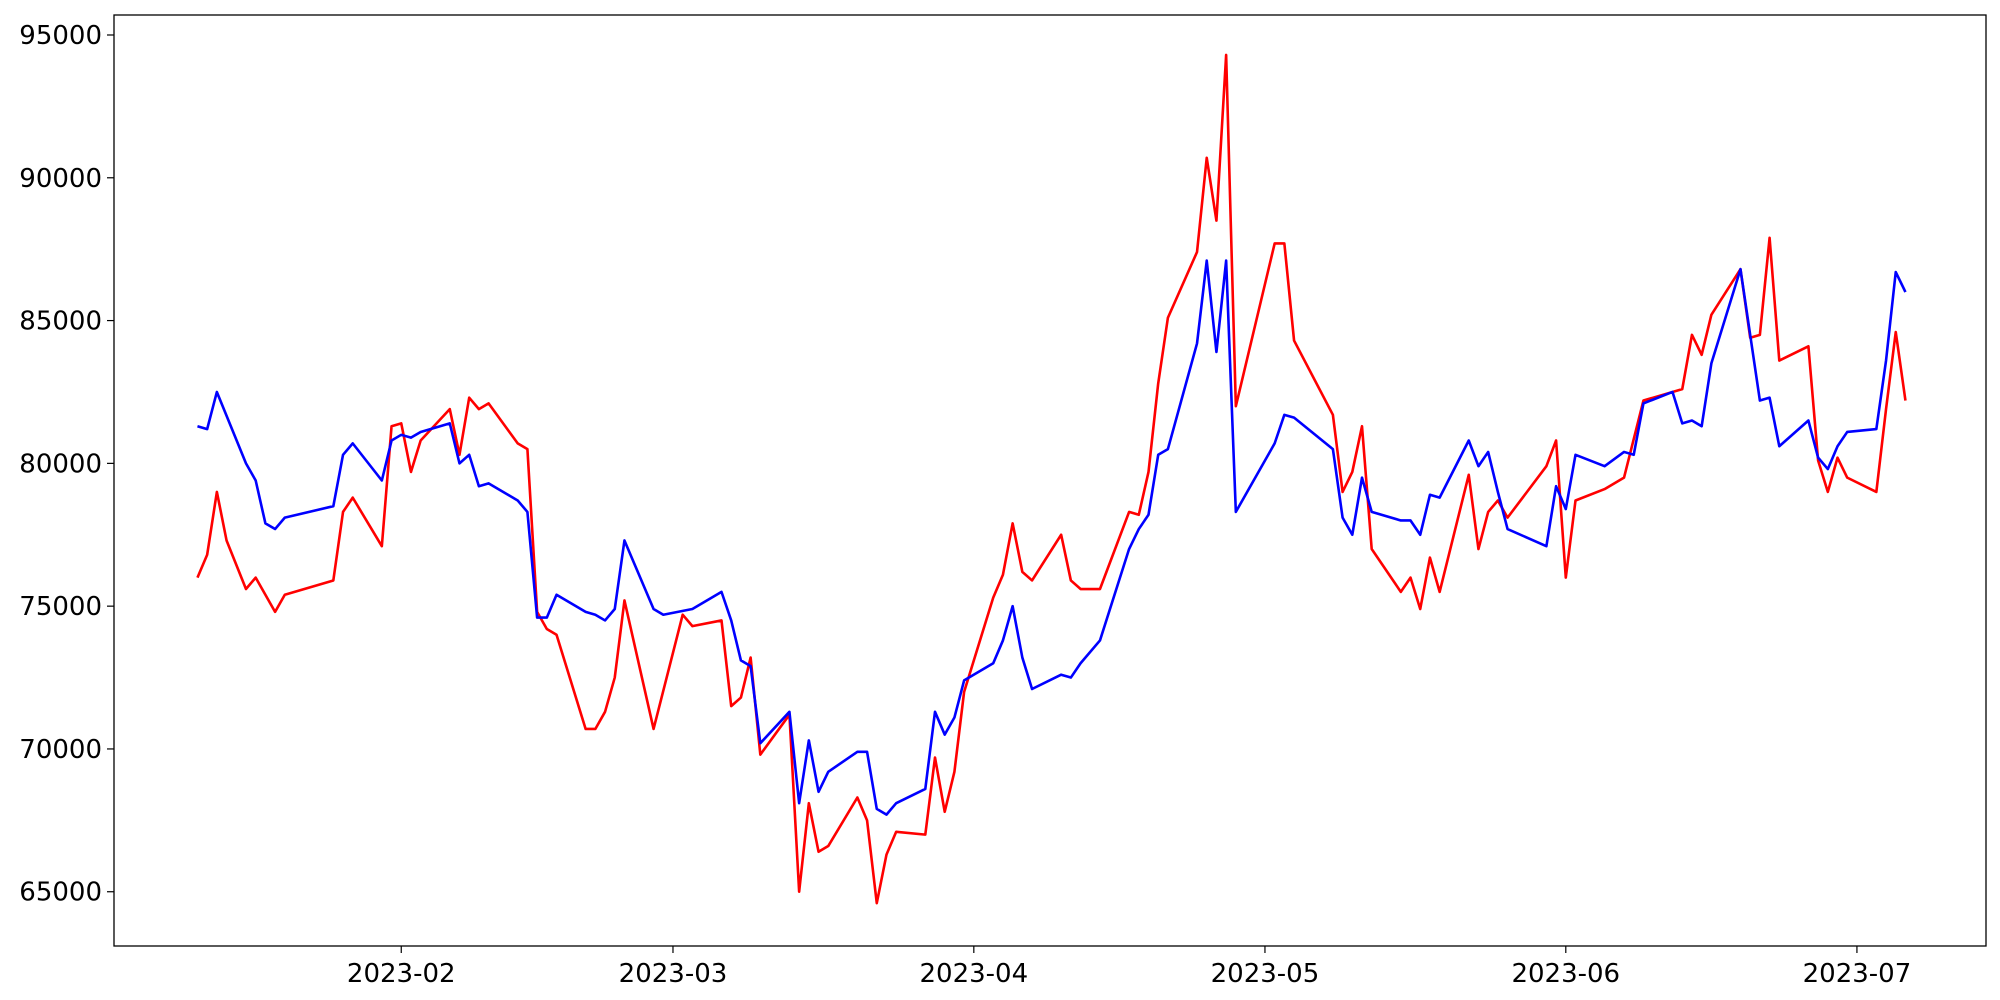 The image size is (2000, 1000). I want to click on y-tick-label: 75000, so click(60, 607).